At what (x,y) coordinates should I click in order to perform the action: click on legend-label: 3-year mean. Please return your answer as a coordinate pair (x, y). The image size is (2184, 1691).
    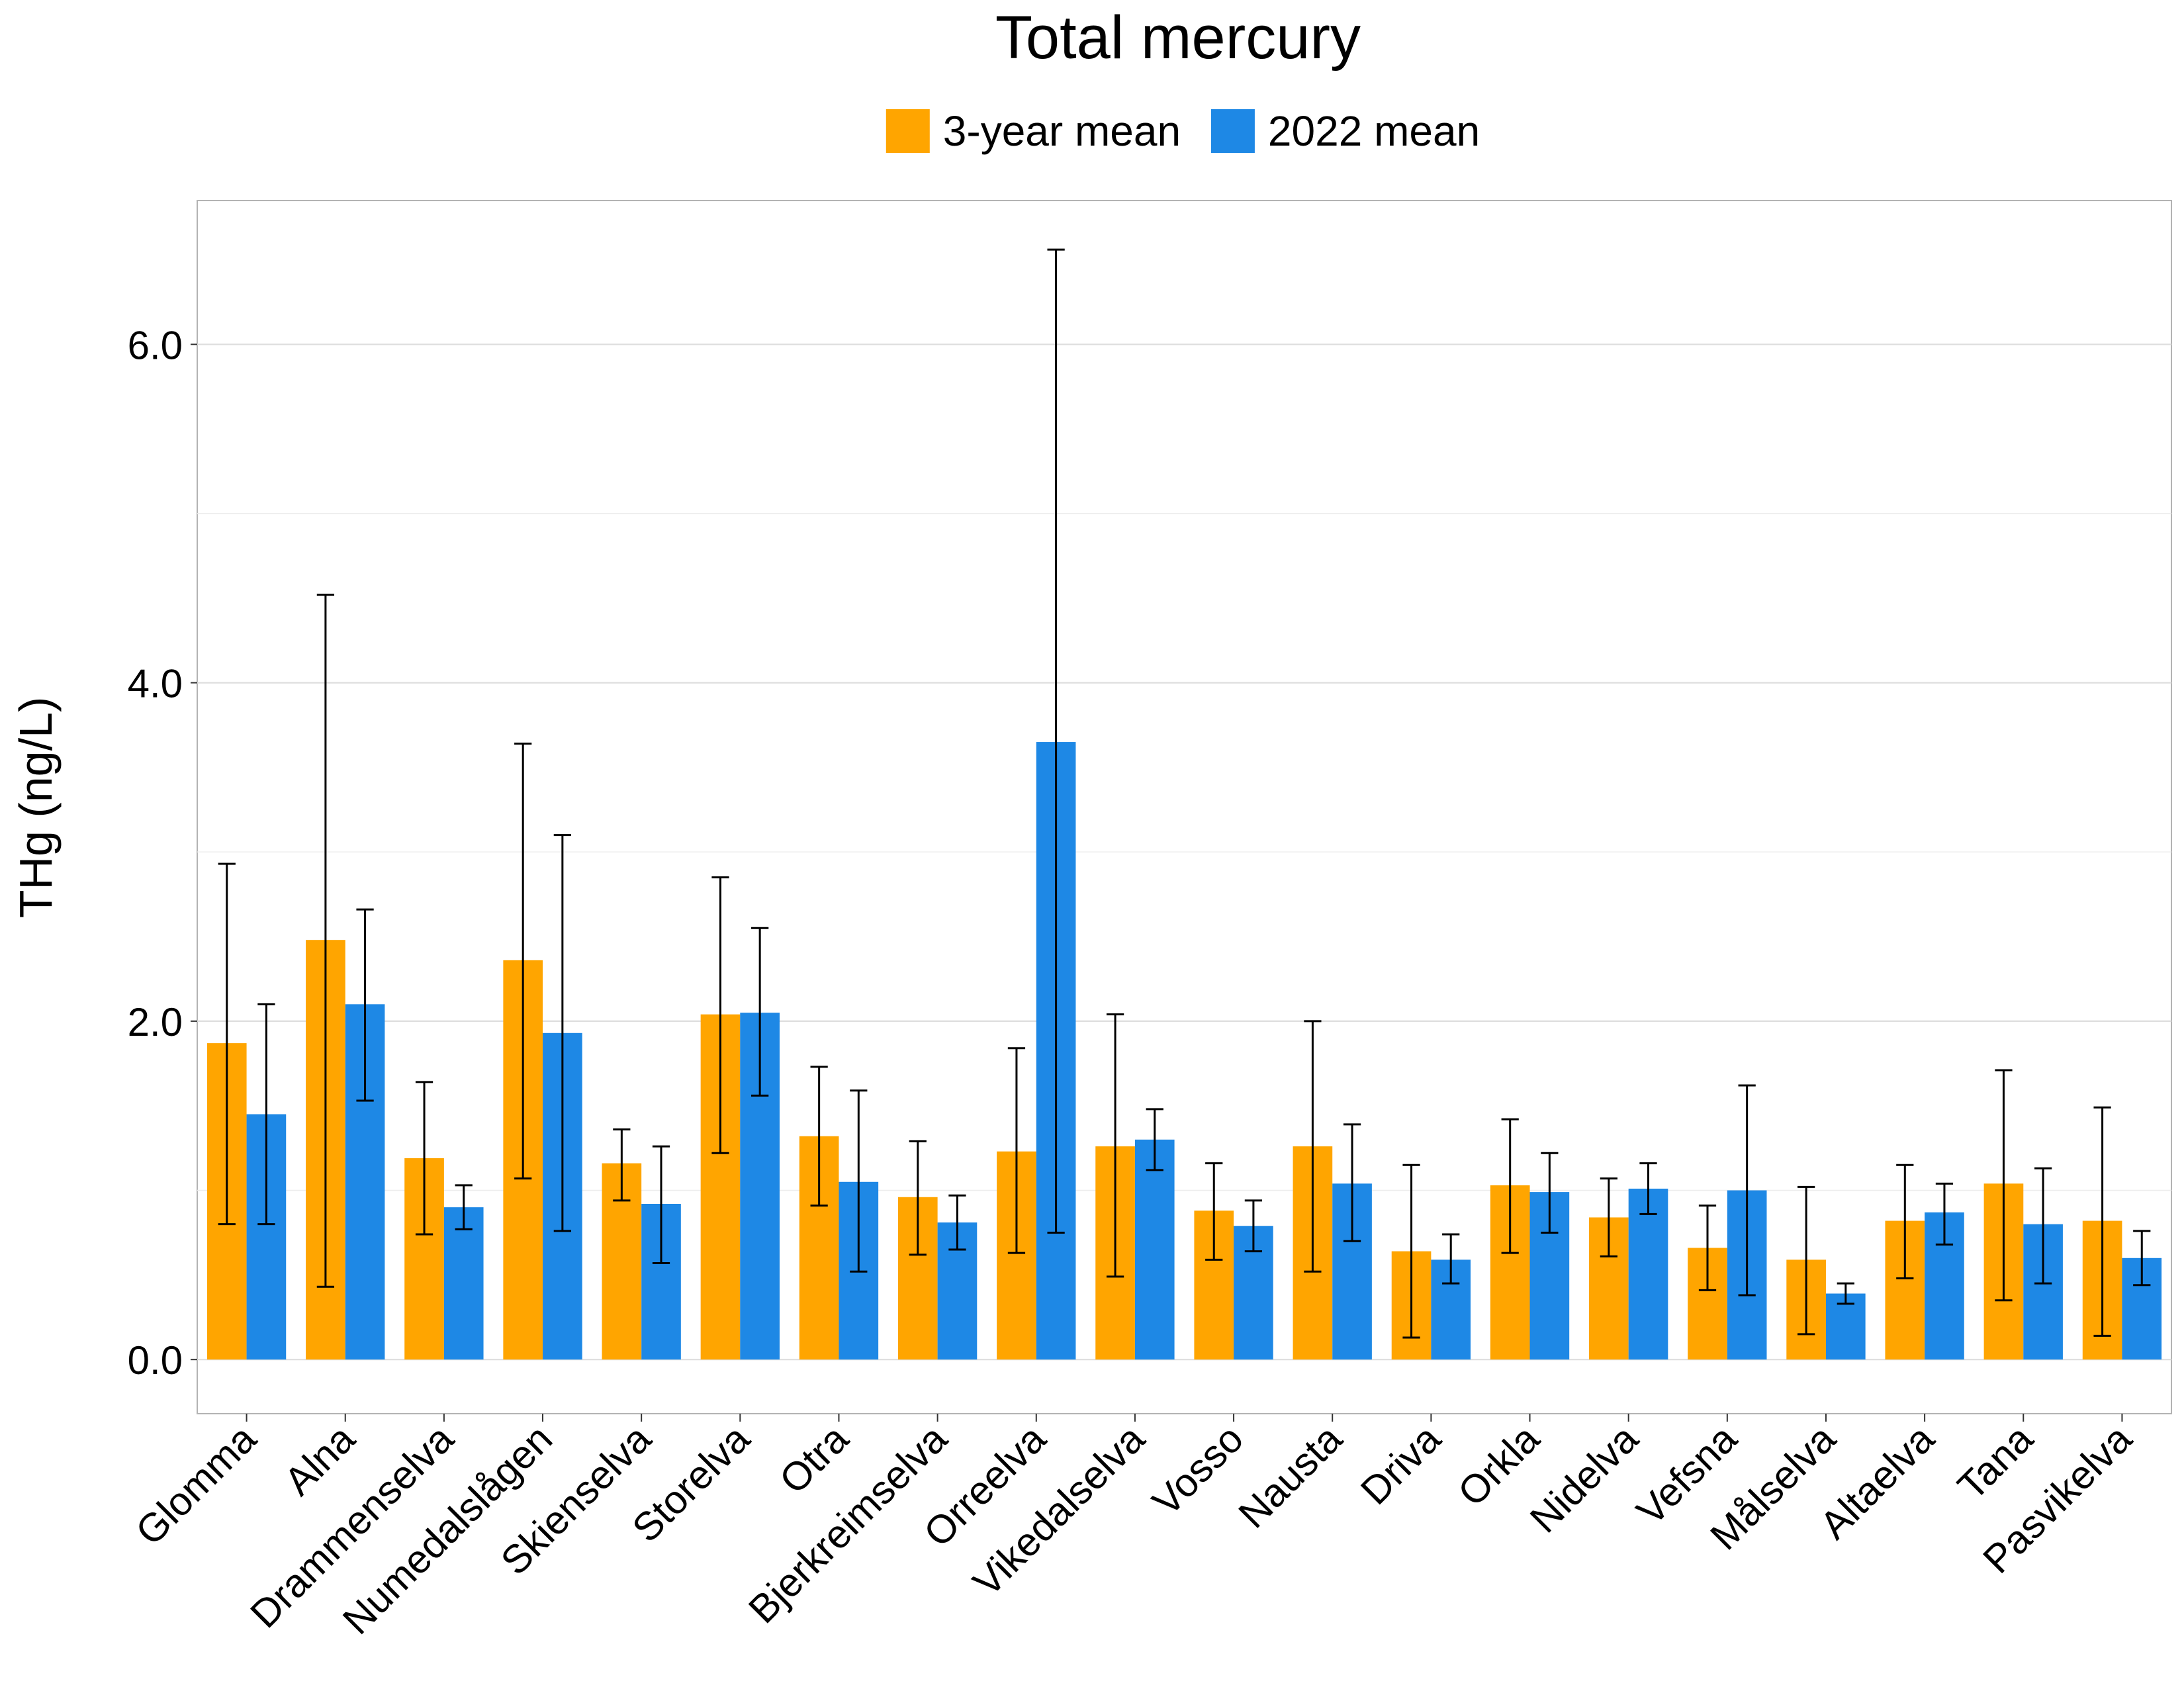
    Looking at the image, I should click on (1062, 131).